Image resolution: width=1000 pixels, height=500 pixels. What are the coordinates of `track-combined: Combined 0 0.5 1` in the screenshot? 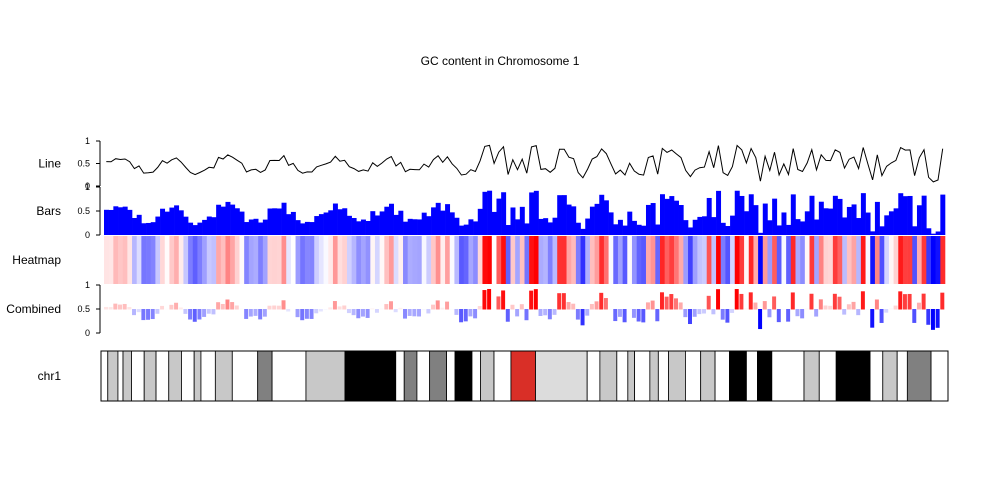 It's located at (475, 309).